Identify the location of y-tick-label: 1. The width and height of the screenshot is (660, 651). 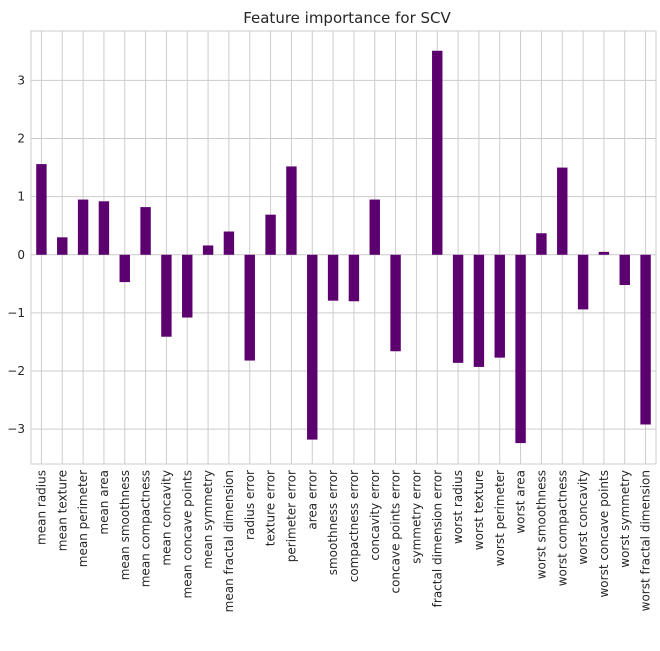
(21, 197).